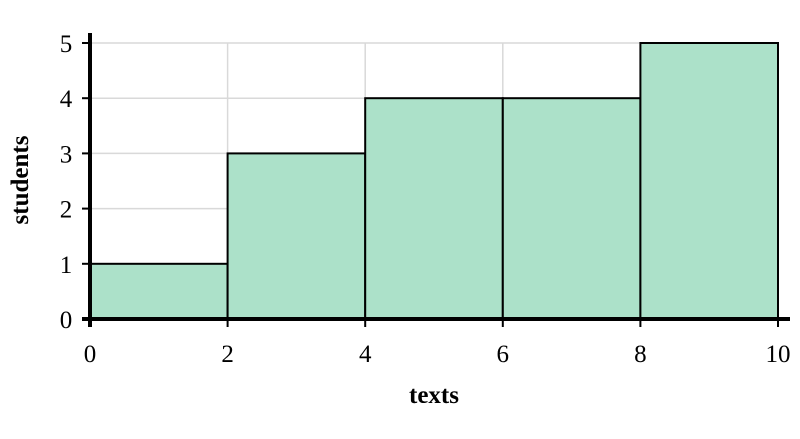 Image resolution: width=800 pixels, height=439 pixels. What do you see at coordinates (365, 354) in the screenshot?
I see `x-tick-label-2: 4` at bounding box center [365, 354].